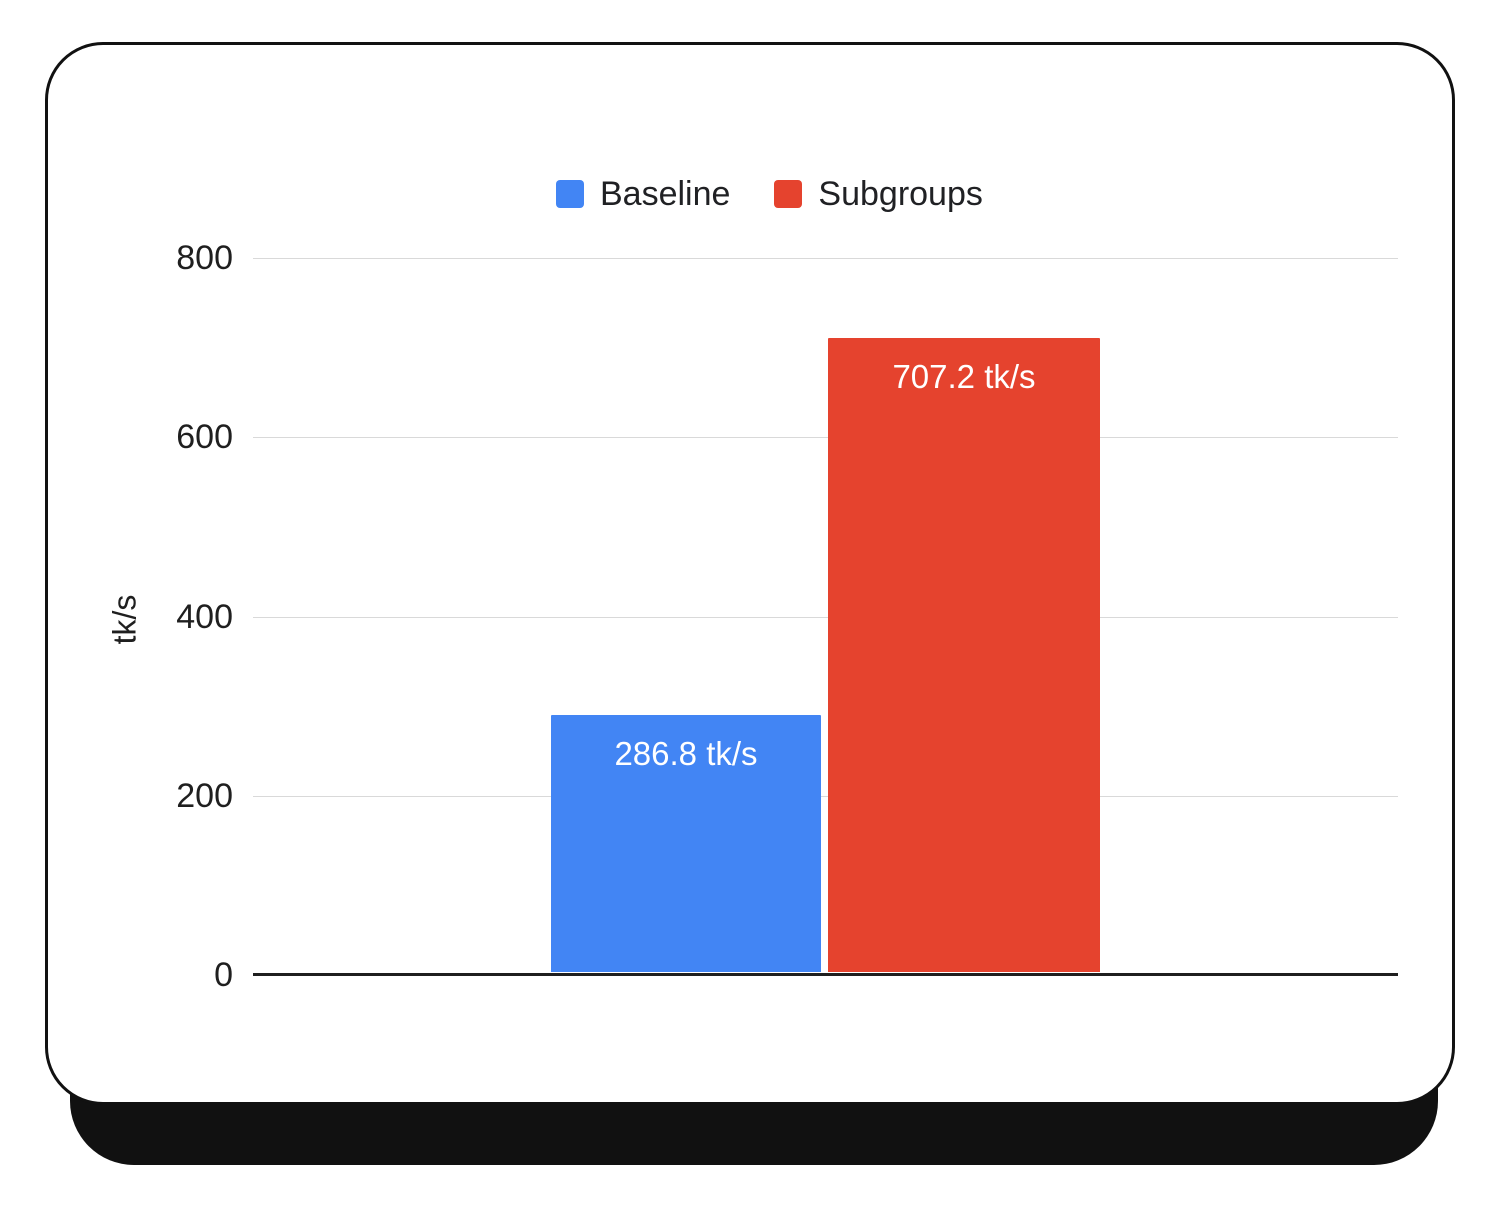 This screenshot has width=1508, height=1222. I want to click on y-tick-label-600: 600, so click(204, 437).